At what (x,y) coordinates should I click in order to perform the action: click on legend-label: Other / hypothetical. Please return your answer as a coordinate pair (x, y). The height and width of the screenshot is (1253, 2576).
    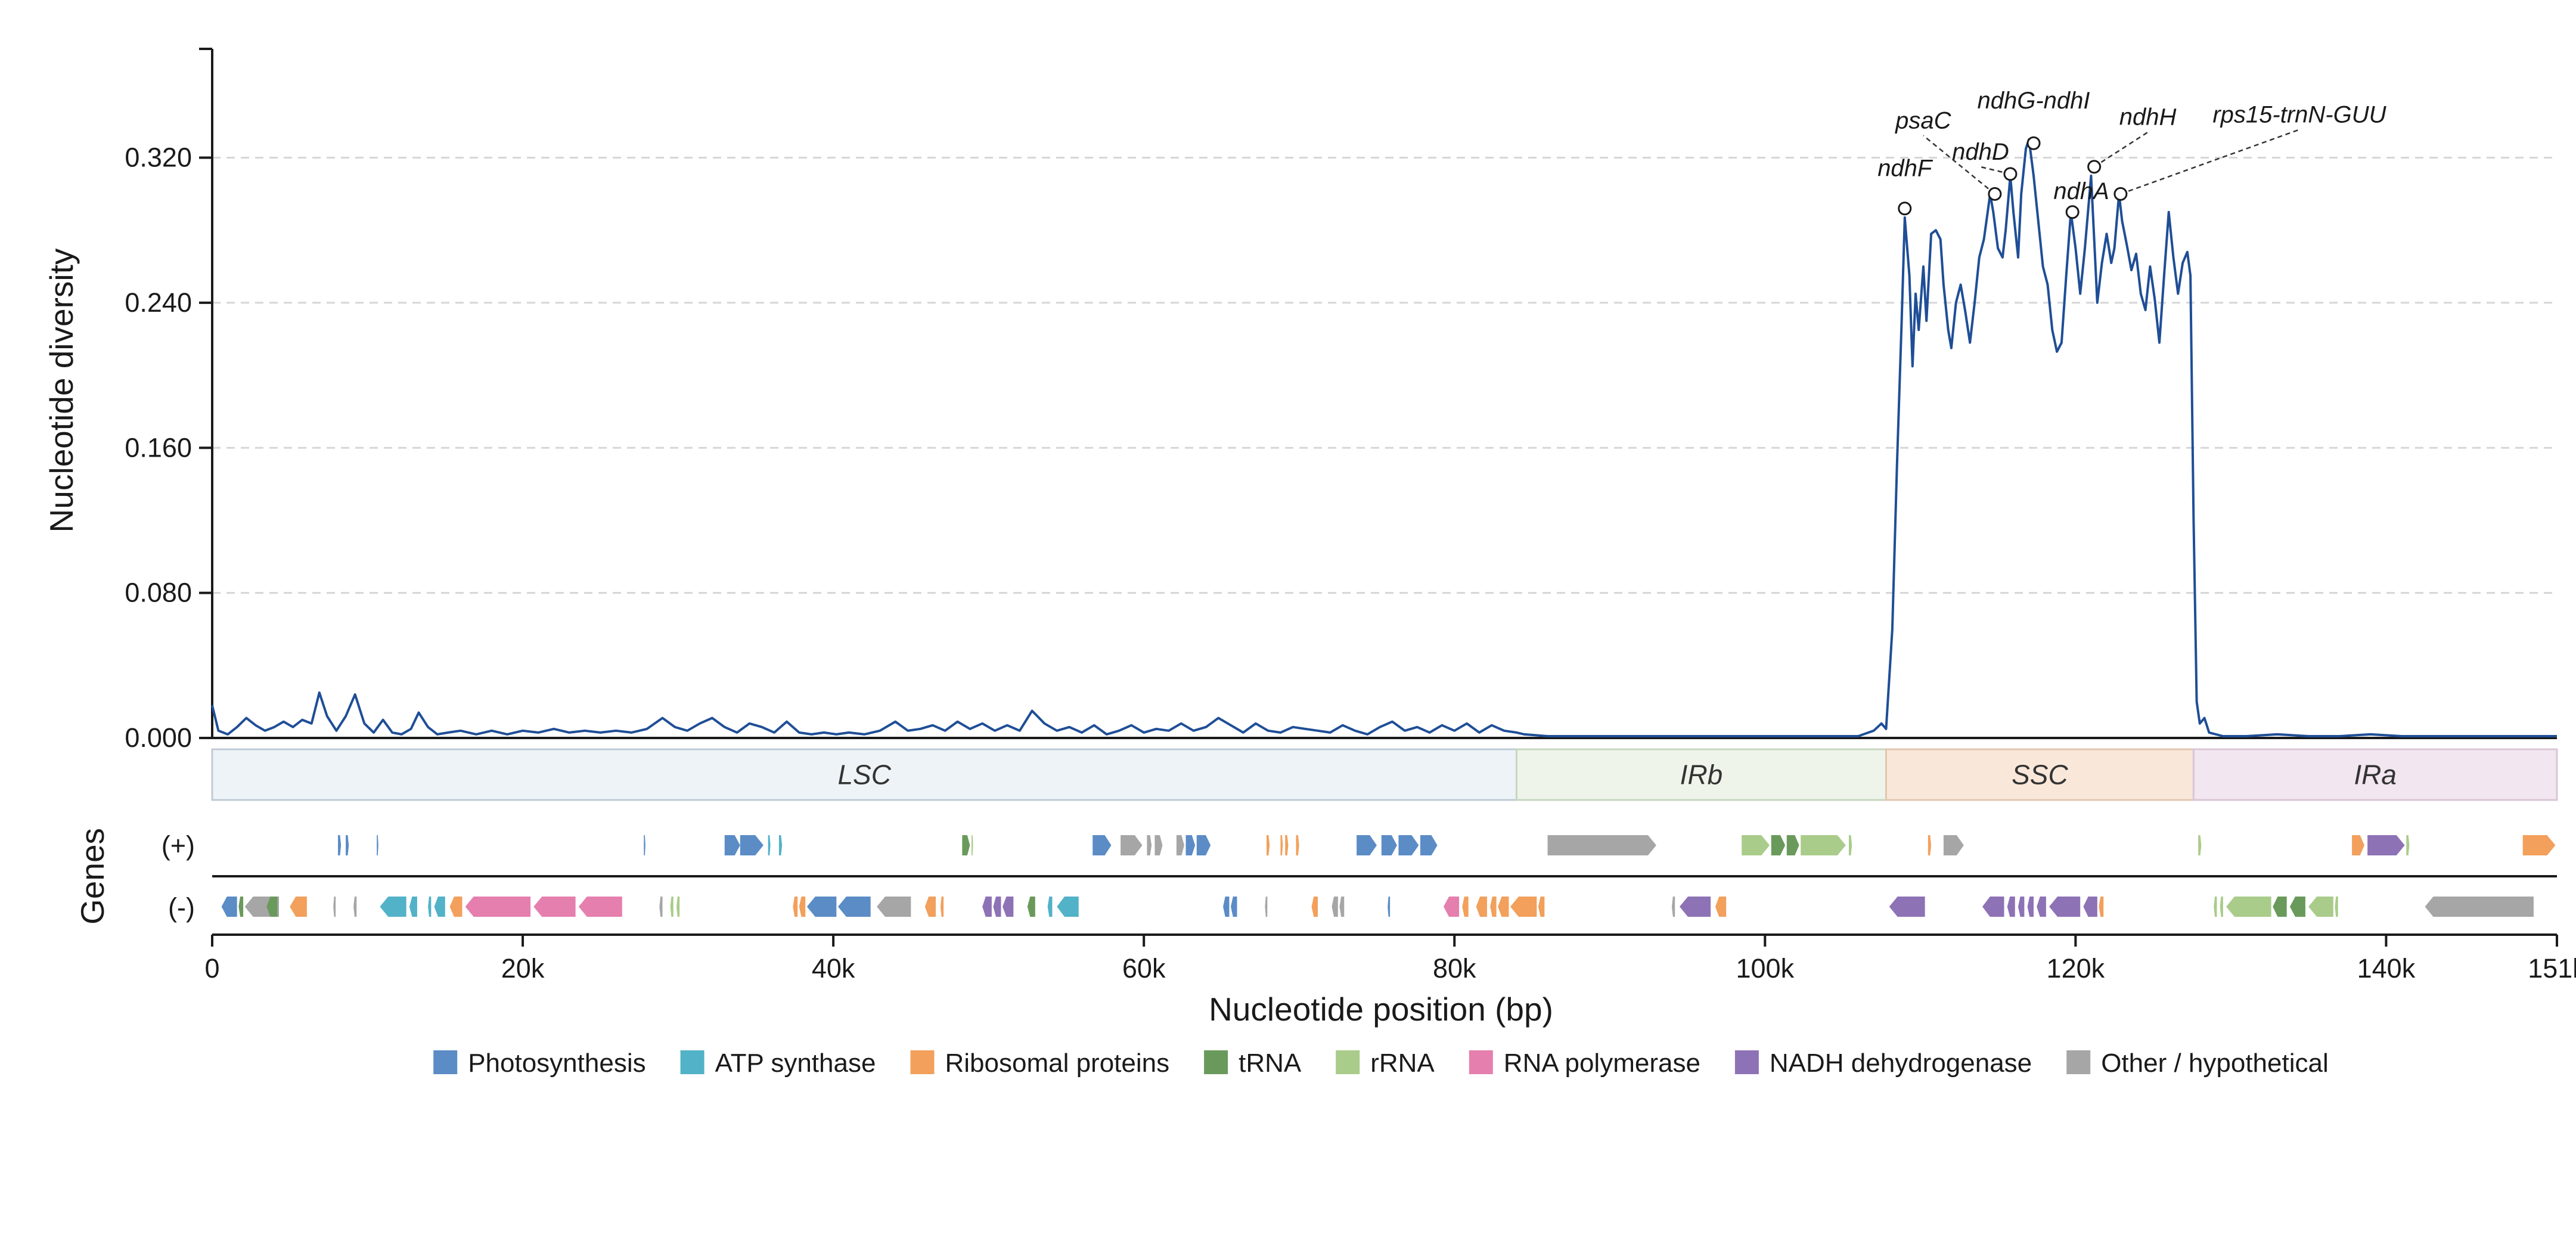
    Looking at the image, I should click on (2215, 1063).